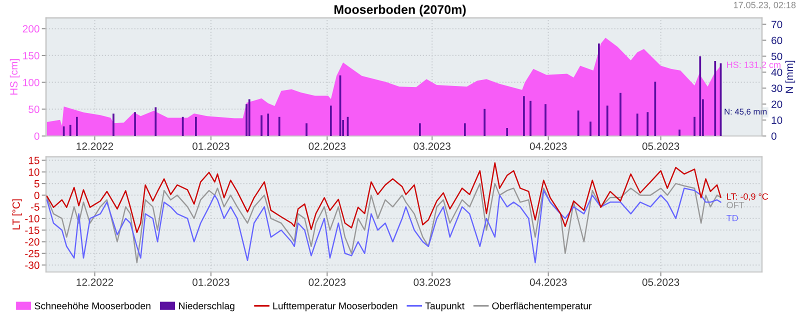 The height and width of the screenshot is (320, 800). I want to click on y-tick-label: -5, so click(35, 207).